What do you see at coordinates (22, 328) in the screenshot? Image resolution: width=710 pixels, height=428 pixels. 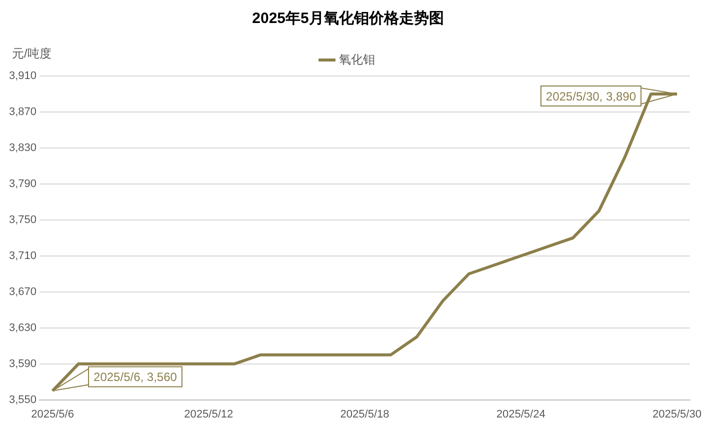 I see `y-tick-label: 3,630` at bounding box center [22, 328].